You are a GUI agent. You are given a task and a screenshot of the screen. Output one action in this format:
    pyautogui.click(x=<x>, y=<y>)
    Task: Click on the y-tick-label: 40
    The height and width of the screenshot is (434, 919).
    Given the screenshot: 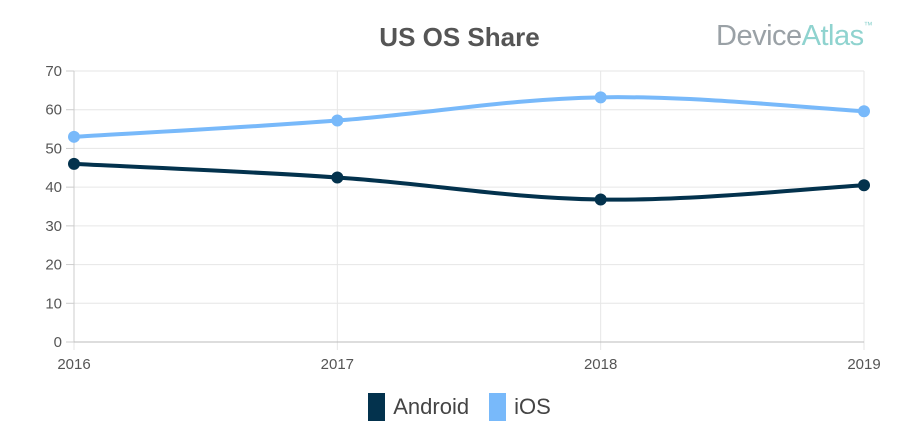 What is the action you would take?
    pyautogui.click(x=53, y=187)
    